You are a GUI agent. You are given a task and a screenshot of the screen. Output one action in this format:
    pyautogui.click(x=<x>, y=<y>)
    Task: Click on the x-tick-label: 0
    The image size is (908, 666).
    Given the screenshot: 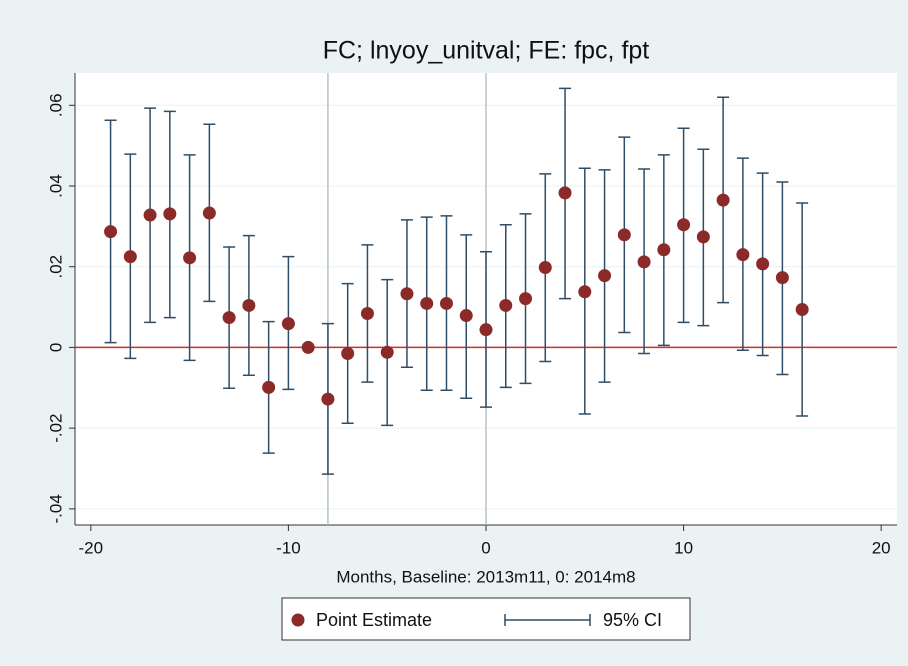 What is the action you would take?
    pyautogui.click(x=485, y=547)
    